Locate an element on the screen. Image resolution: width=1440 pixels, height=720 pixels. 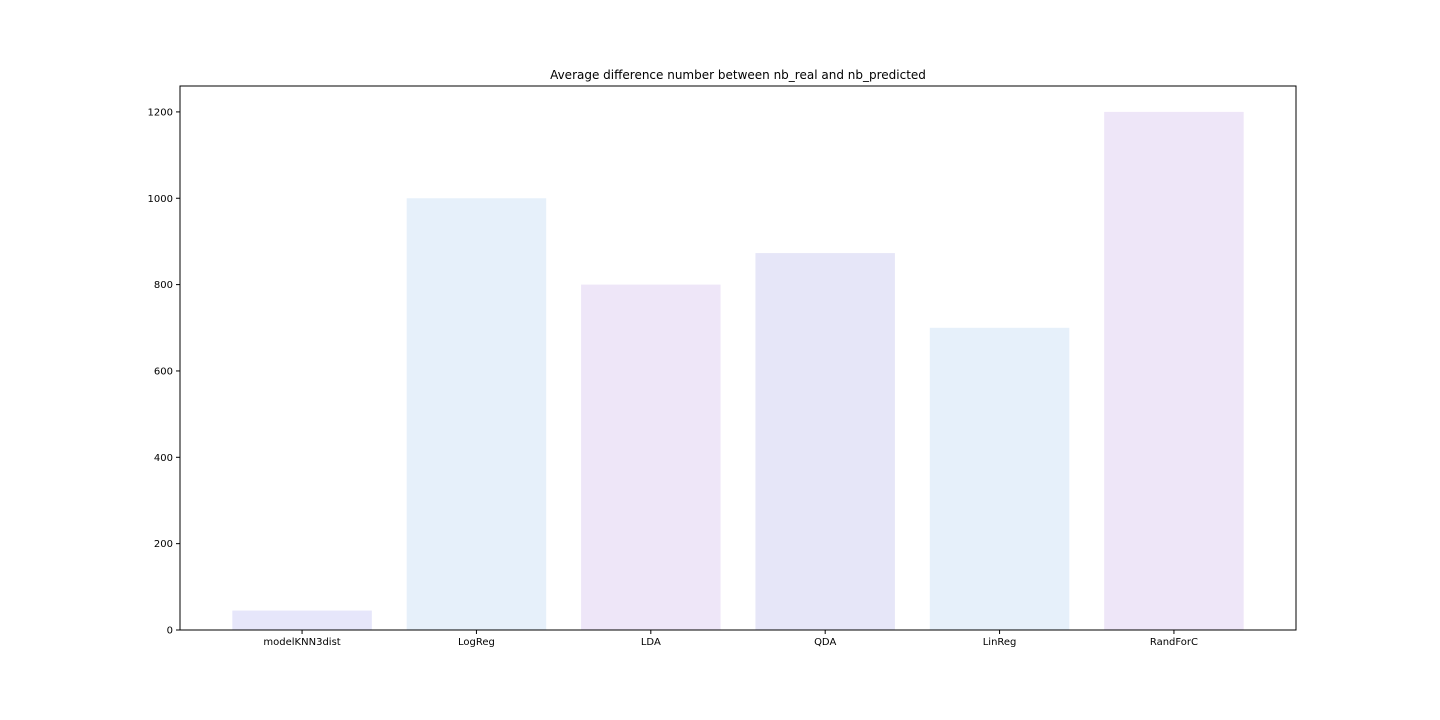
x-tick-label: QDA is located at coordinates (825, 642).